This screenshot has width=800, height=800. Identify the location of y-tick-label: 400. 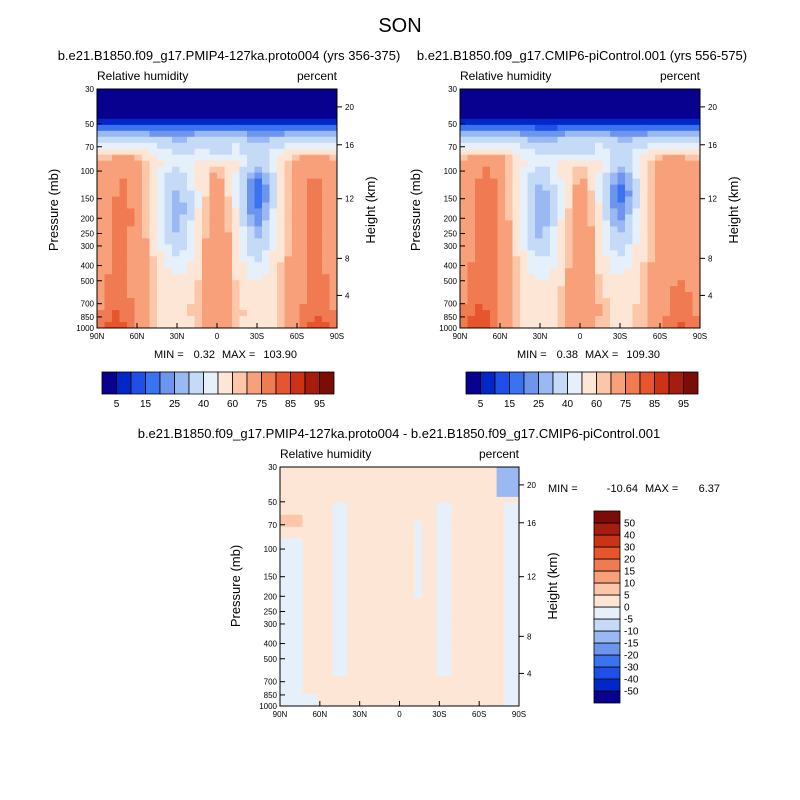
(451, 266).